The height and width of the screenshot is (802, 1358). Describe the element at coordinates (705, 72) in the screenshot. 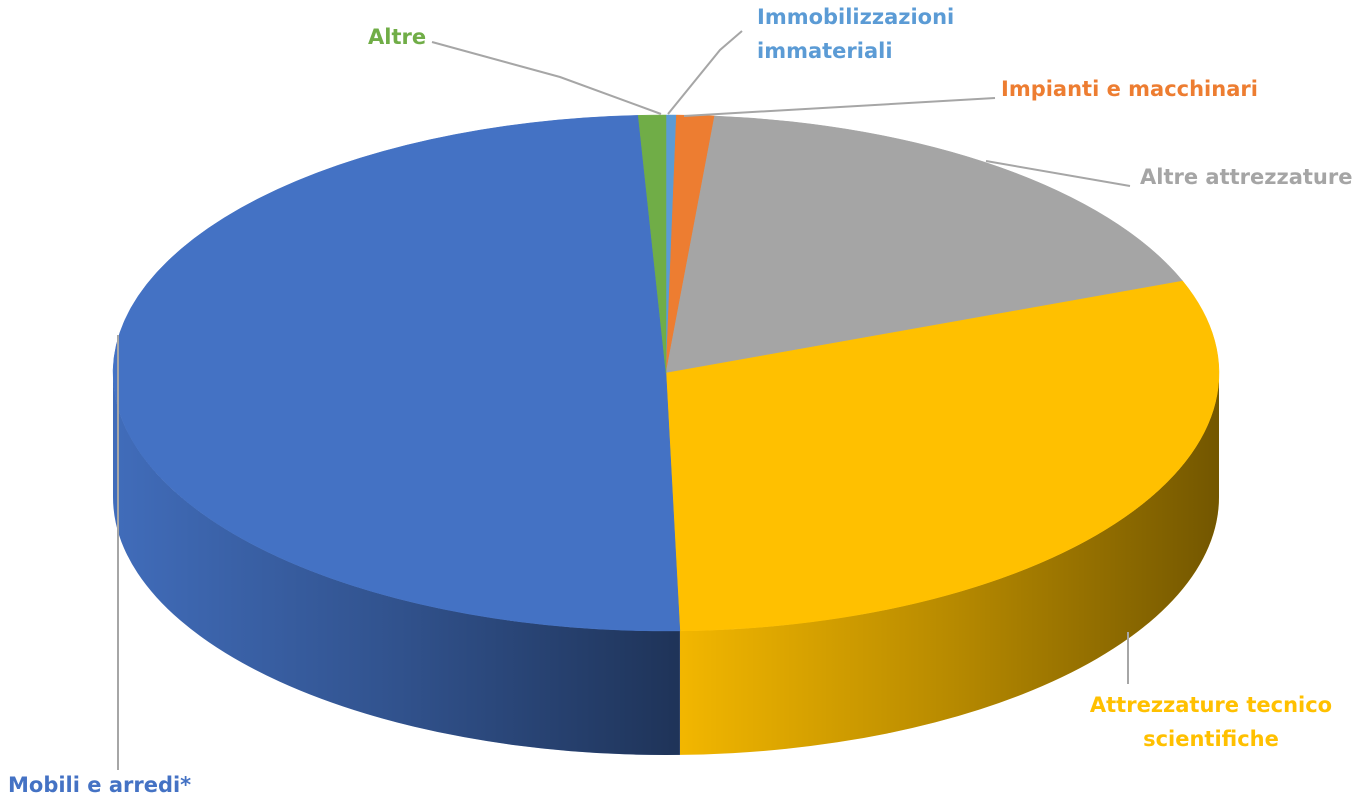

I see `leader-line-immobilizzazioni-immateriali` at that location.